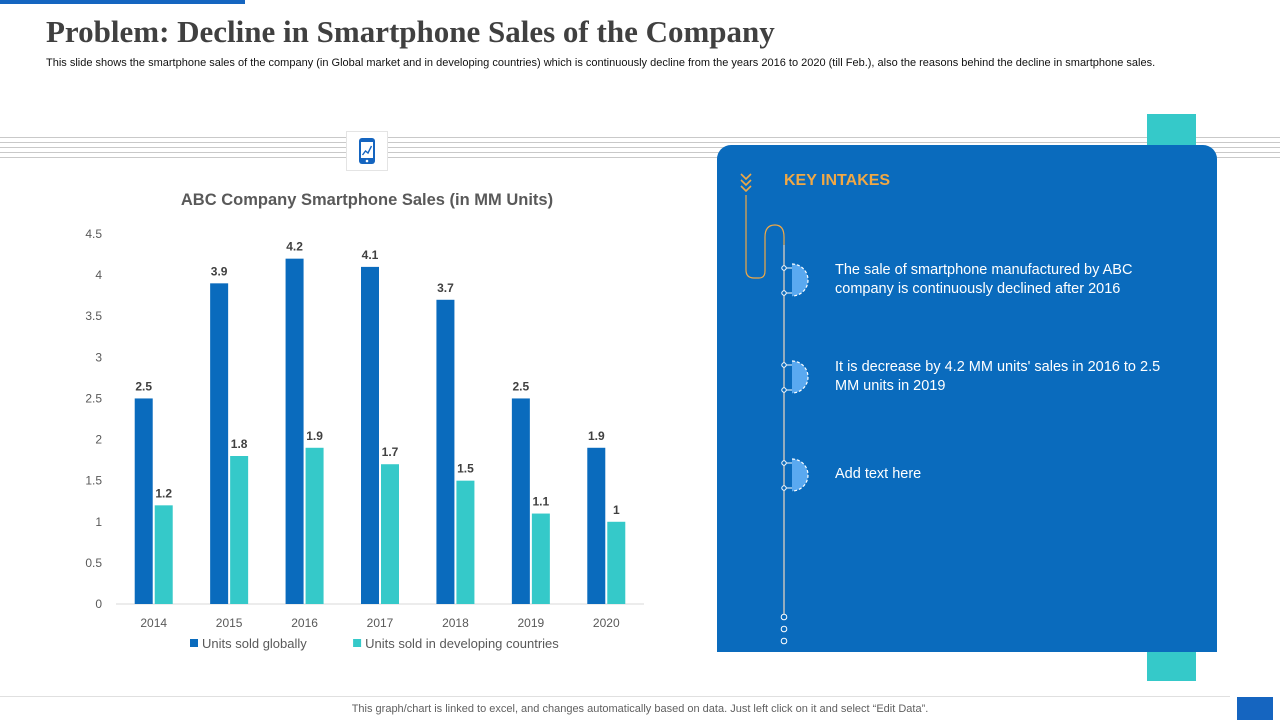  What do you see at coordinates (541, 502) in the screenshot?
I see `data-label-1-2019: 1.1` at bounding box center [541, 502].